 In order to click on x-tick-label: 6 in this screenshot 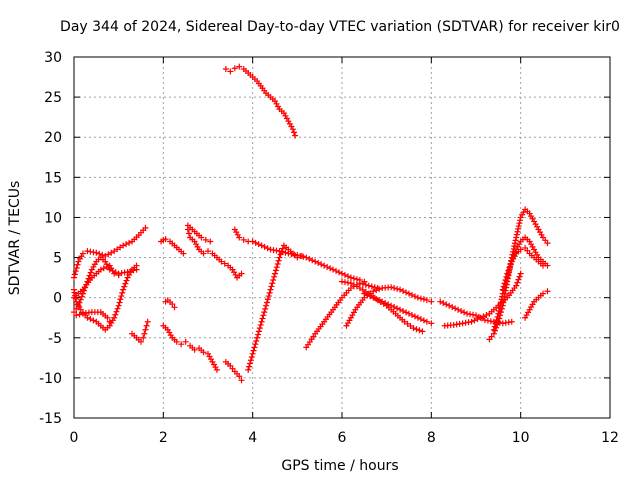, I will do `click(342, 438)`.